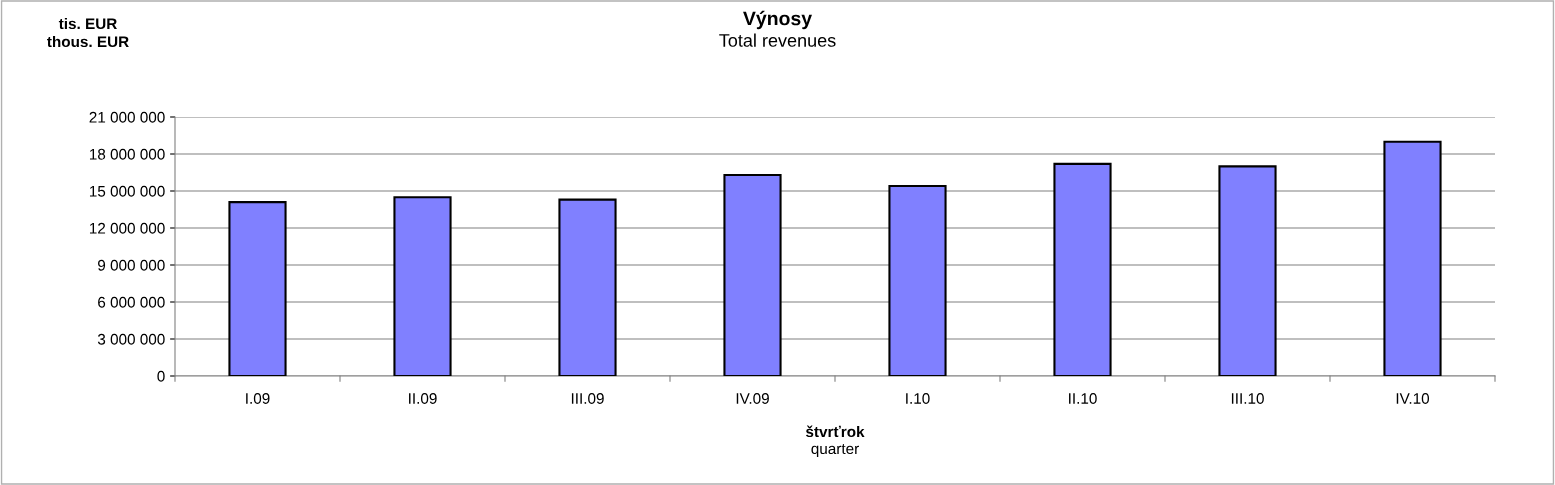 Image resolution: width=1555 pixels, height=485 pixels. I want to click on y-tick-label: 12 000 000, so click(127, 228).